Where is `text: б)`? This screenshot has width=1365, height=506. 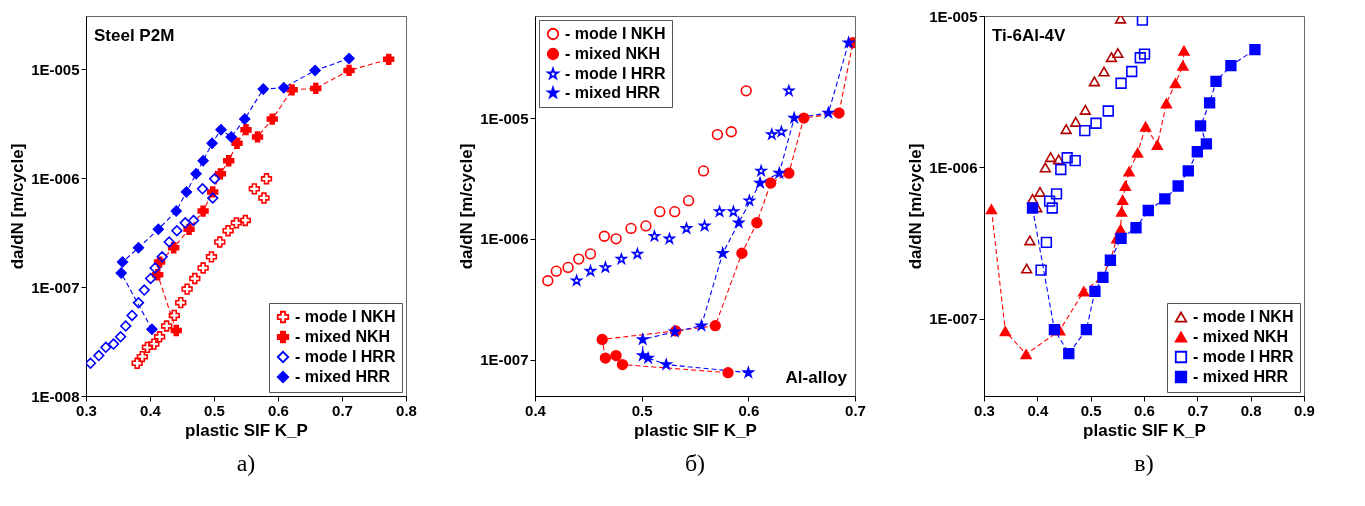 text: б) is located at coordinates (695, 463).